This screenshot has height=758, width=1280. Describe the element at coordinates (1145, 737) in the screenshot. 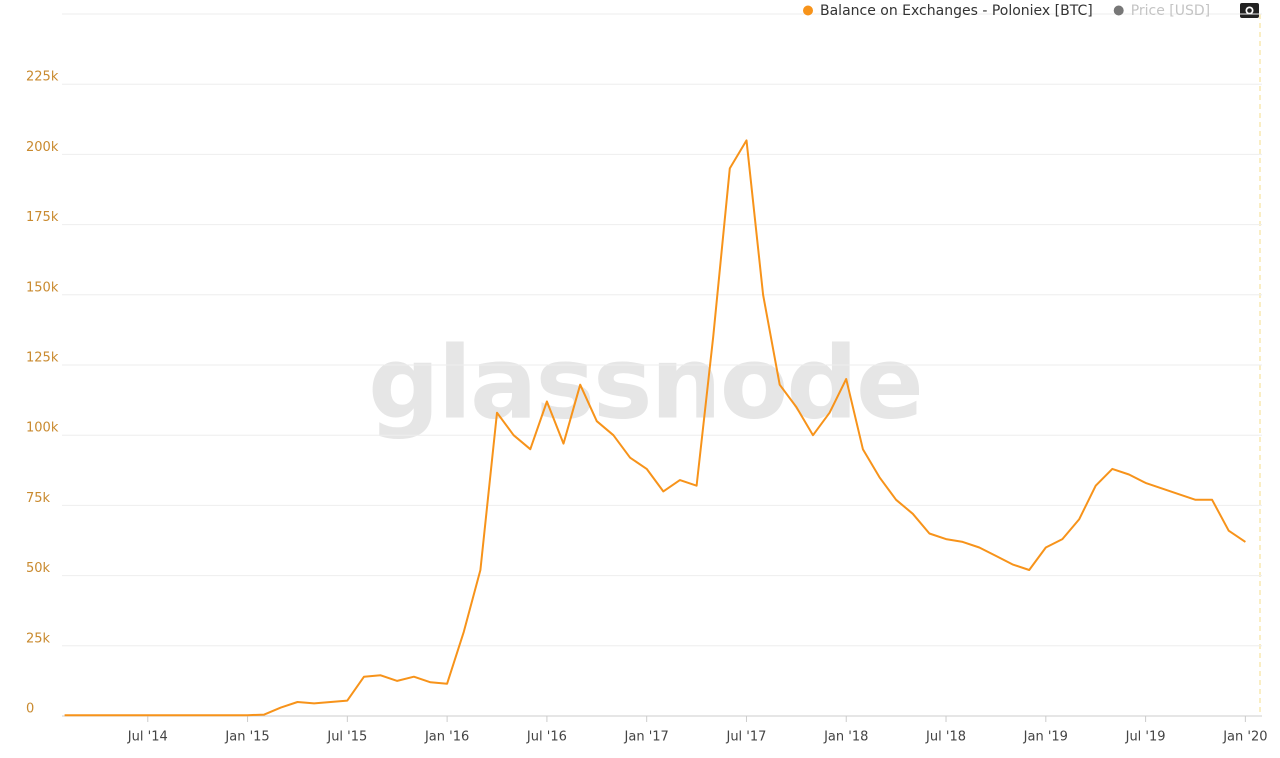

I see `x-tick-label: Jul '19` at that location.